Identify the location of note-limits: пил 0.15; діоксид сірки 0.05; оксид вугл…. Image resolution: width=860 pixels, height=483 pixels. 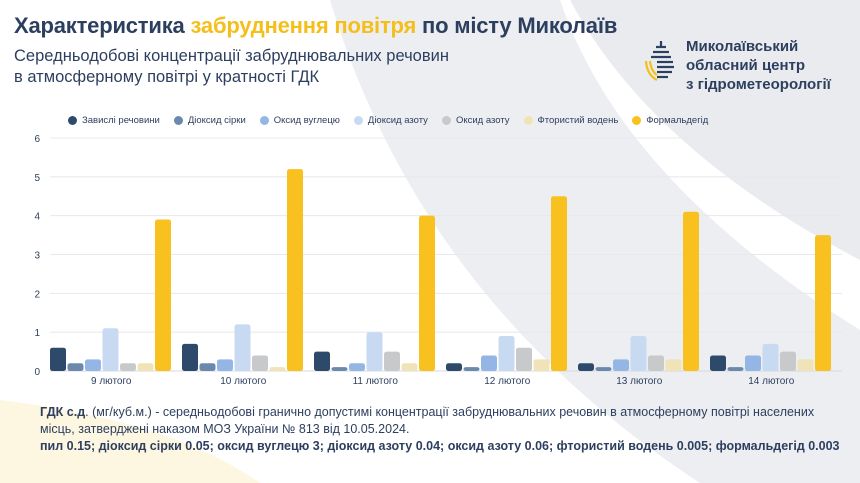
(440, 446).